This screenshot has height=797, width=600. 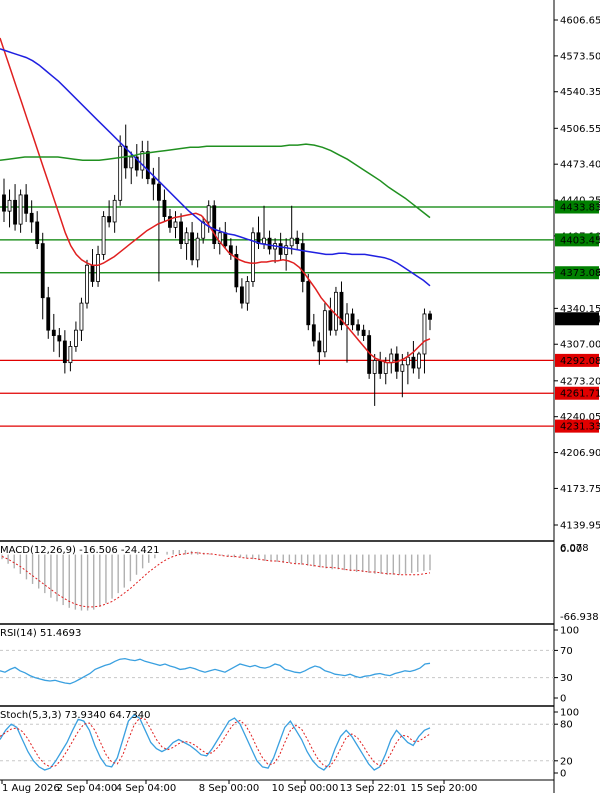 I want to click on price-tick-label: 4473.40, so click(x=580, y=165).